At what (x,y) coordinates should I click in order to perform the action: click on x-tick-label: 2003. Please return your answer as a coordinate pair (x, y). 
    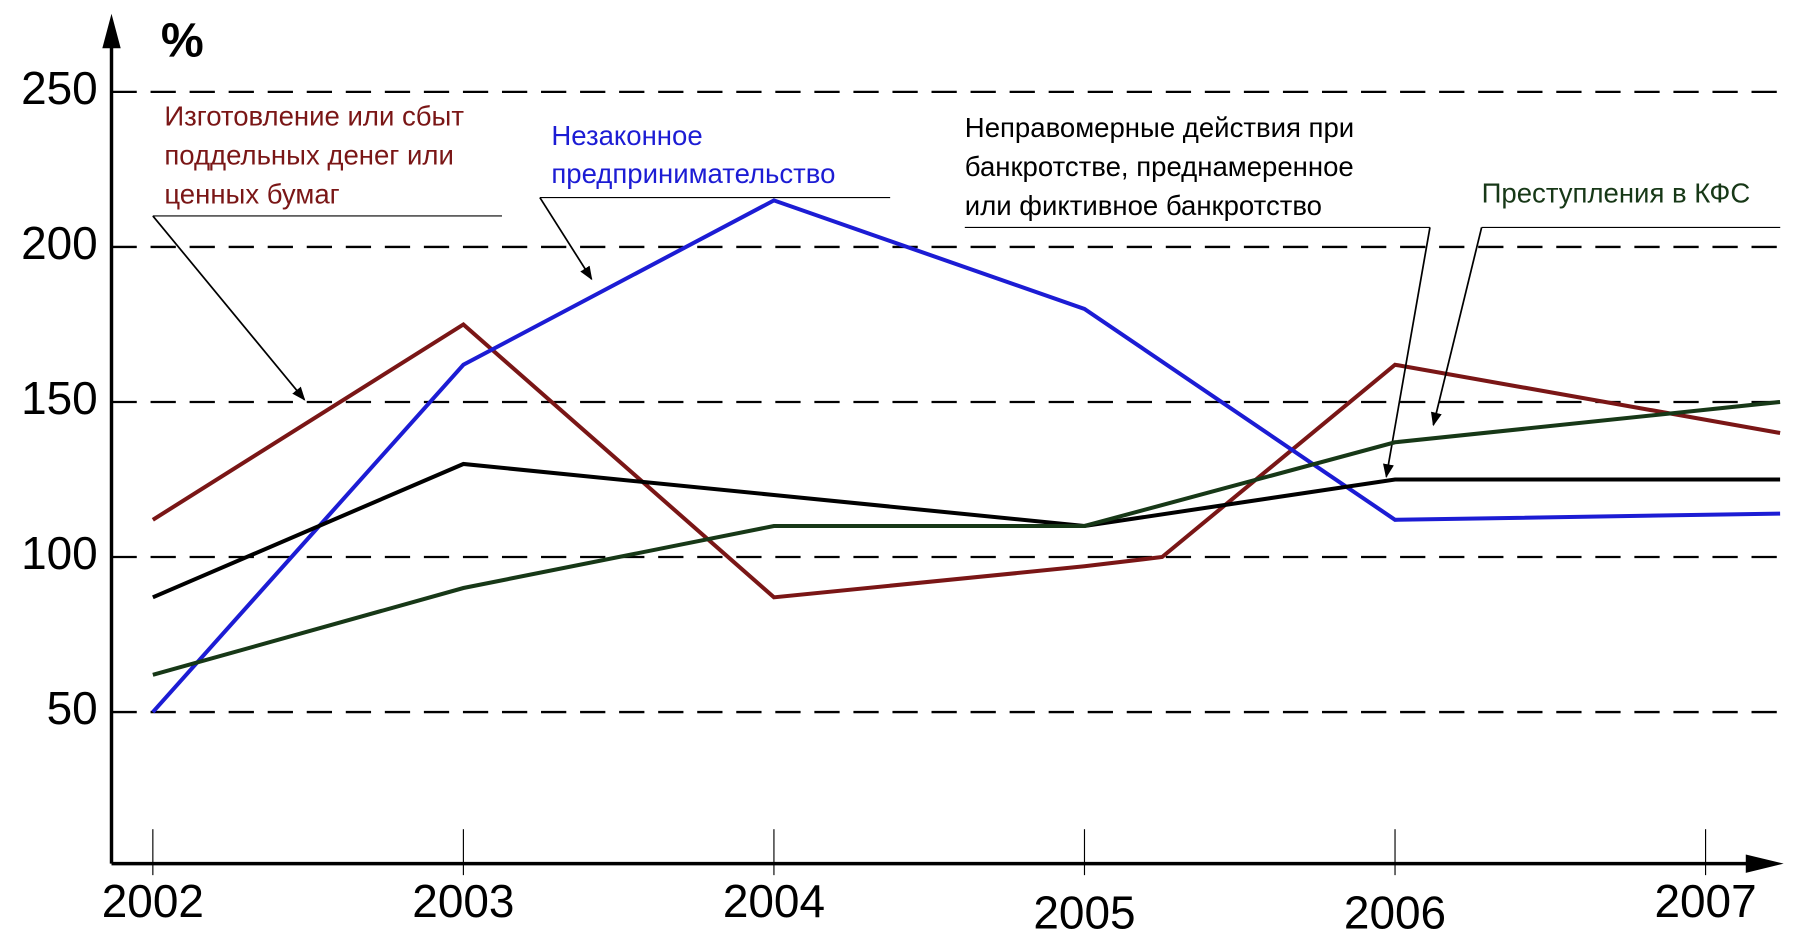
    Looking at the image, I should click on (463, 901).